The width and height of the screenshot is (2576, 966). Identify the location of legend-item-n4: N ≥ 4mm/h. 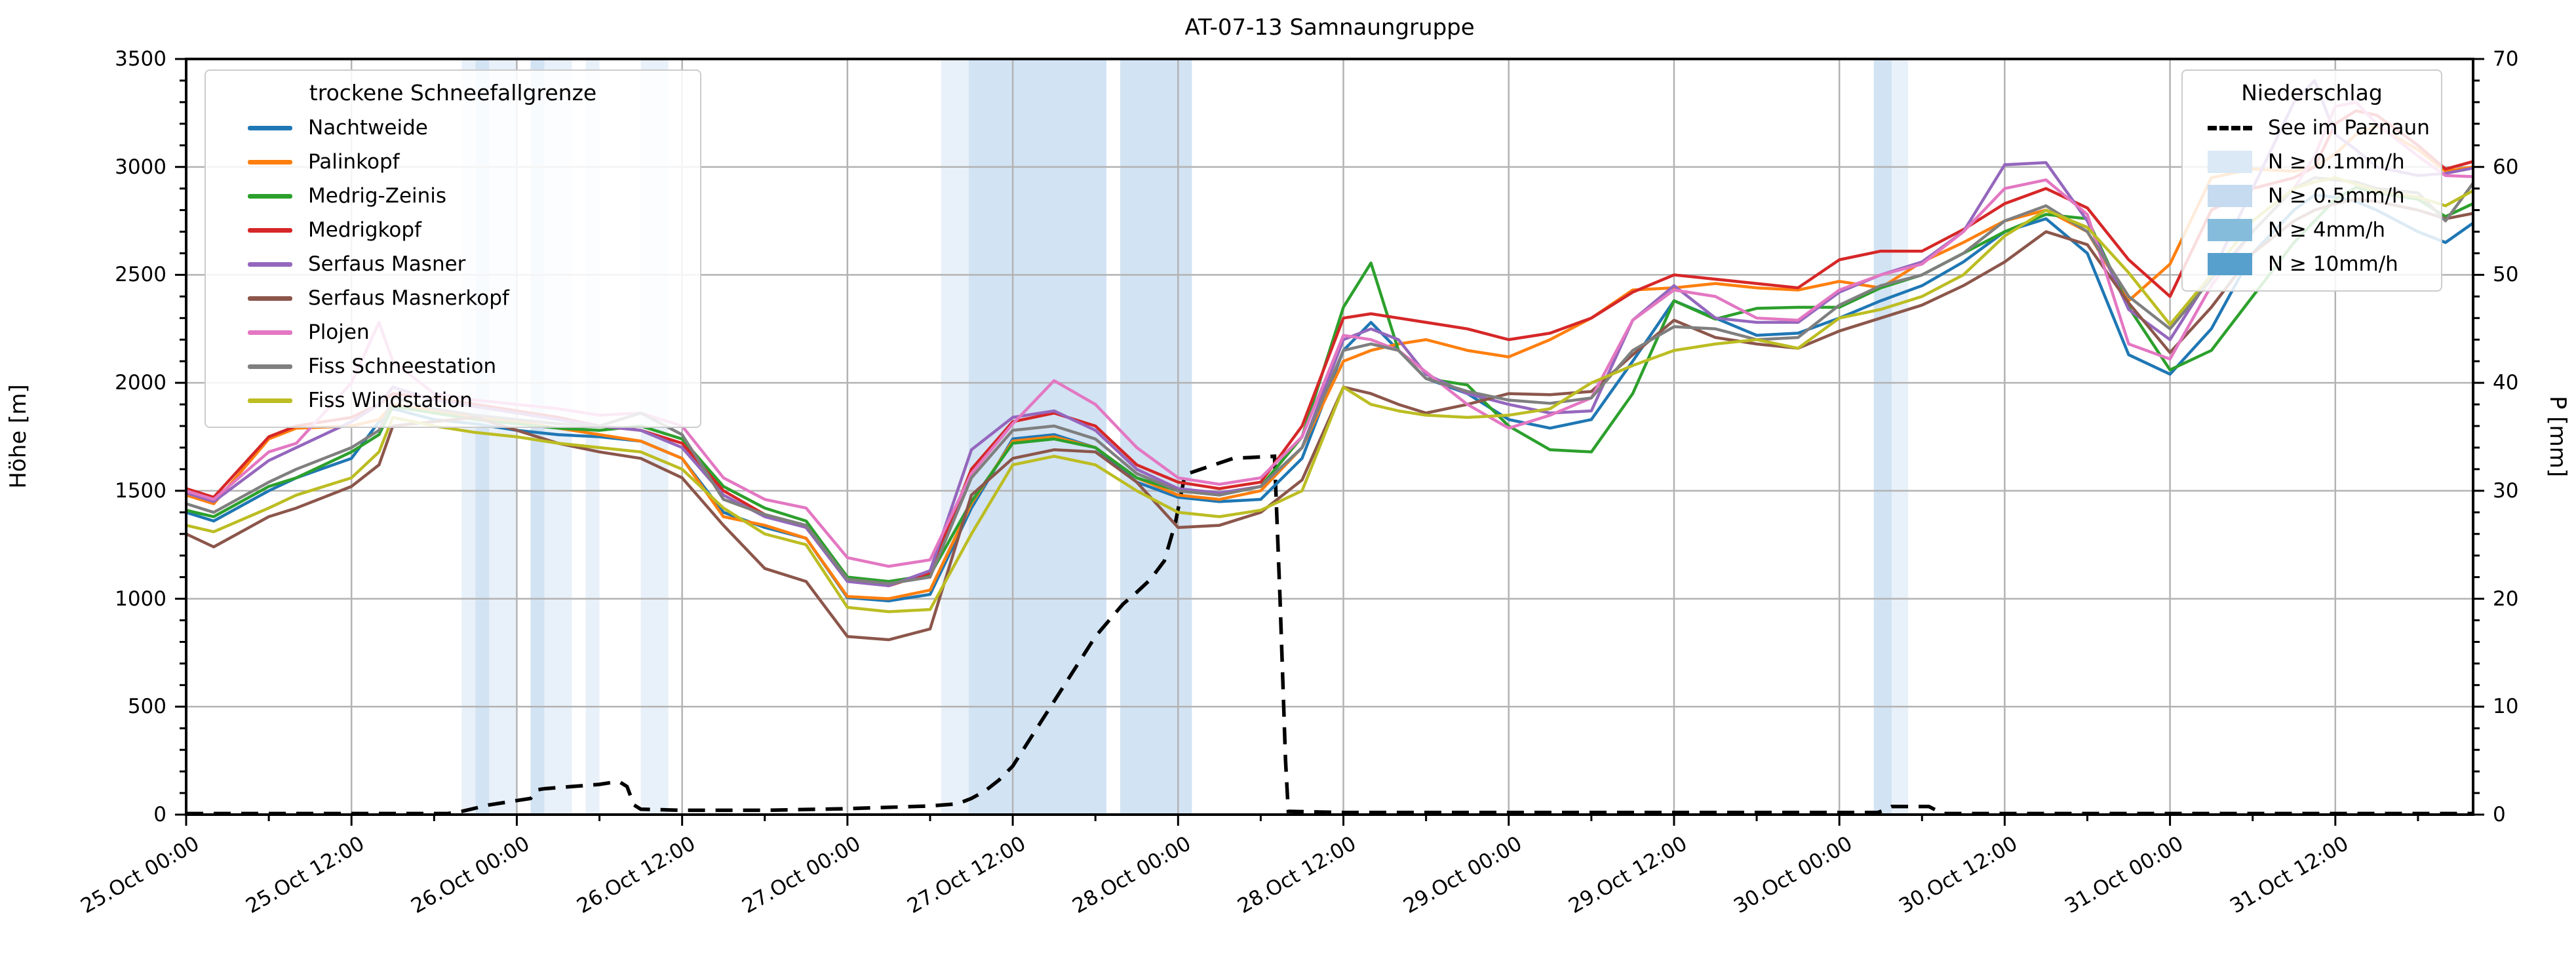
(2312, 230).